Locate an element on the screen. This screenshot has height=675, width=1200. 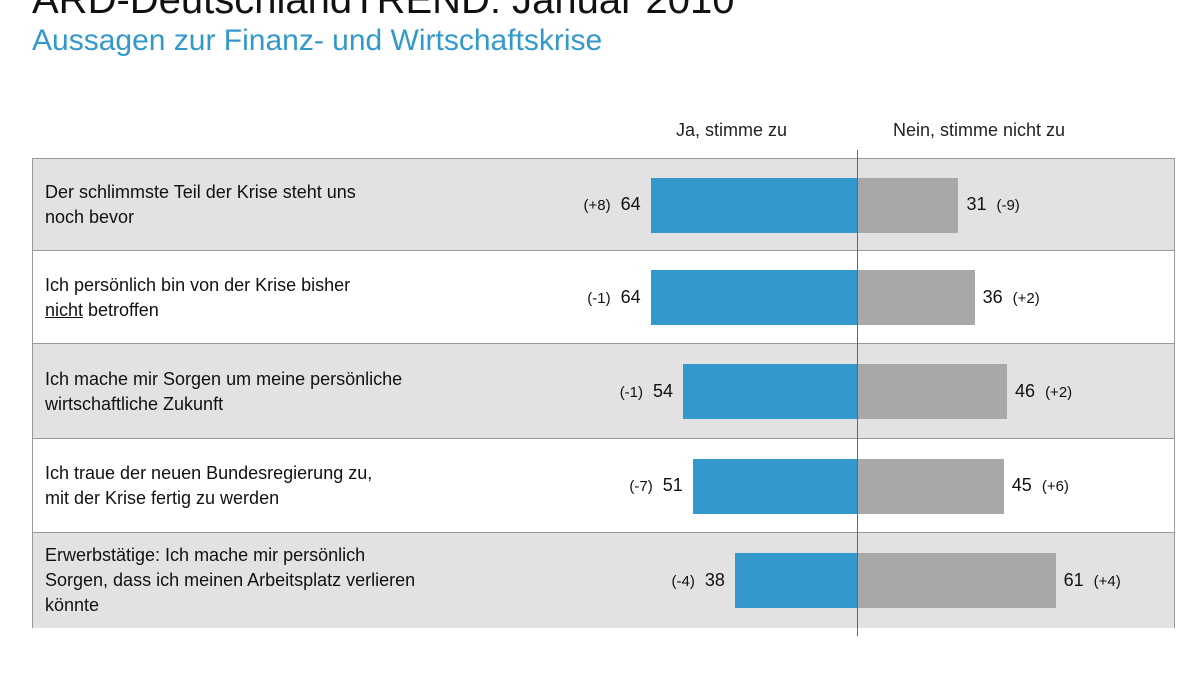
value-label-yes: (+8) 64 is located at coordinates (612, 204).